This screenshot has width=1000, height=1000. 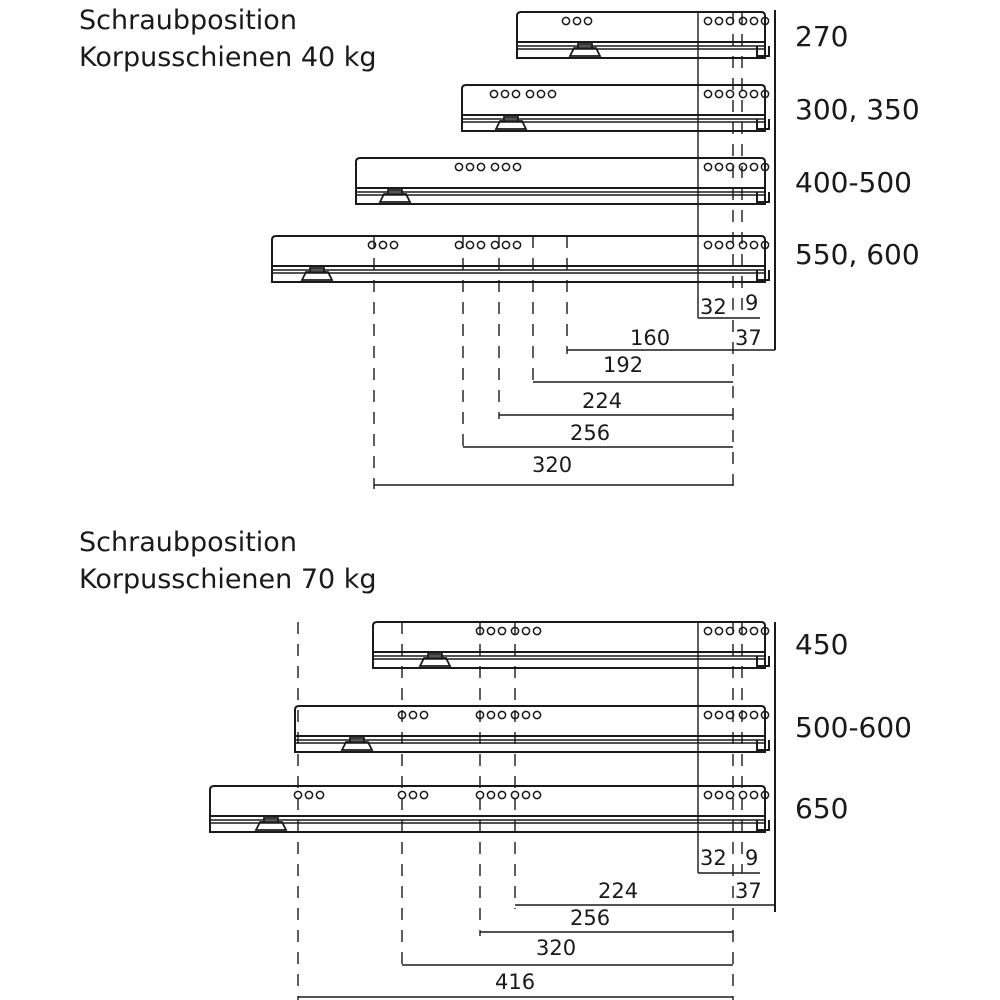 What do you see at coordinates (650, 338) in the screenshot?
I see `dim-label: 160` at bounding box center [650, 338].